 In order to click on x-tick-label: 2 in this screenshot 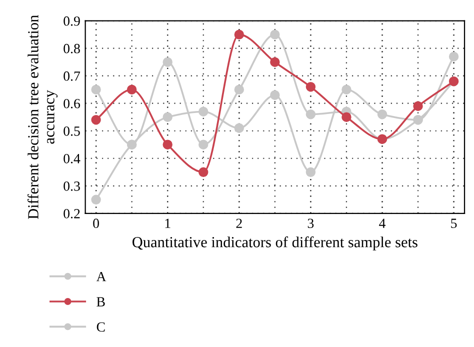, I will do `click(239, 223)`.